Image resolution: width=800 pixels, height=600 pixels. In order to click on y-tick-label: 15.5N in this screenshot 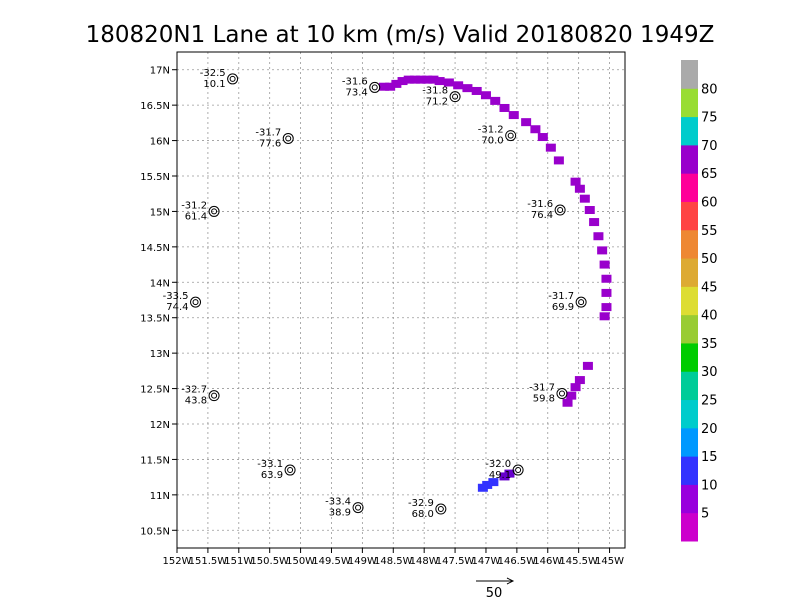, I will do `click(155, 177)`.